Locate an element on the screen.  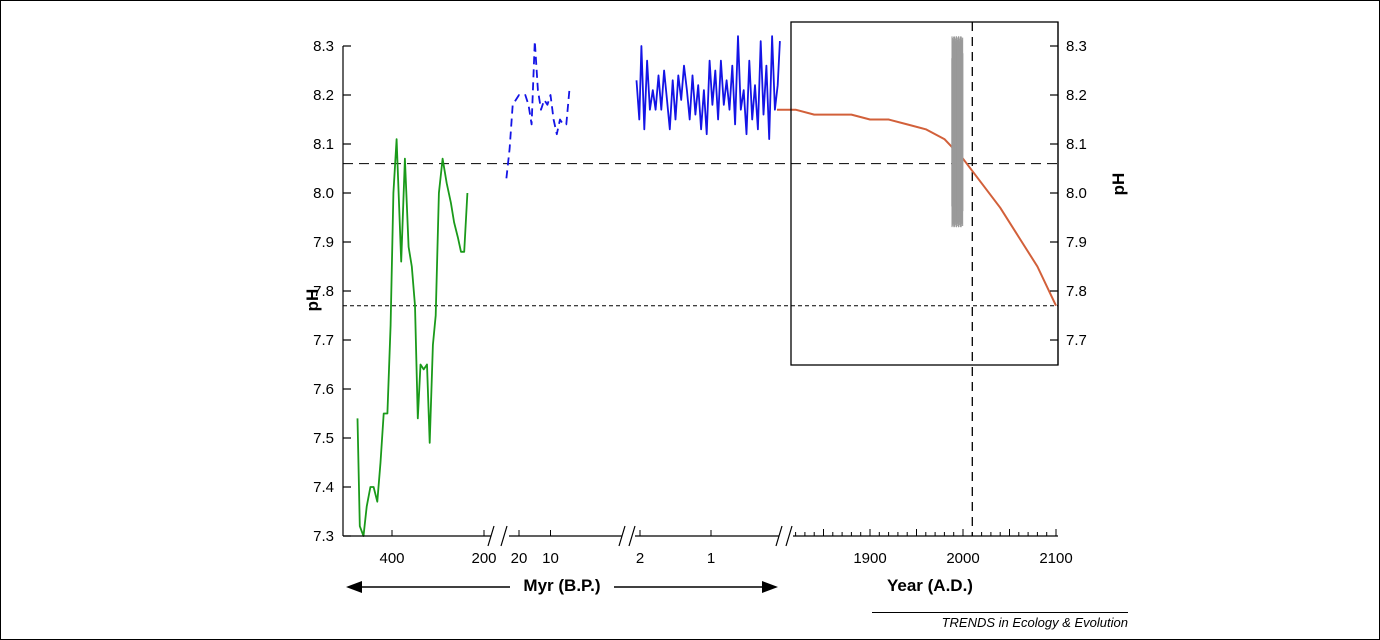
y-tick-label: 7.5 is located at coordinates (323, 438).